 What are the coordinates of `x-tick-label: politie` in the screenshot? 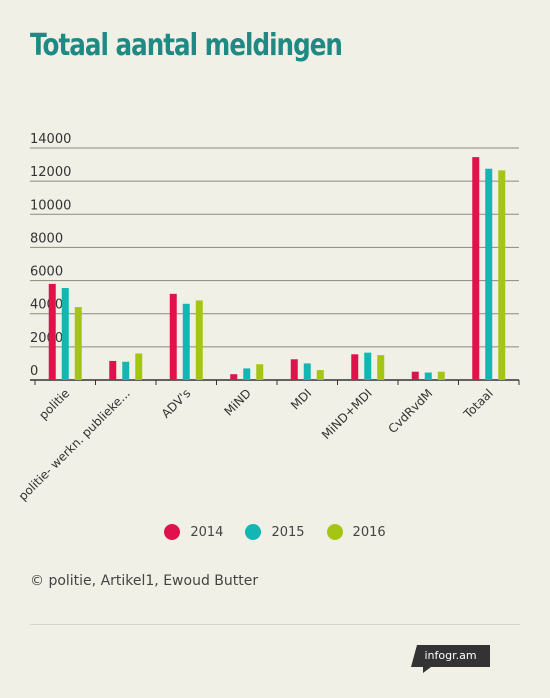 It's located at (54, 404).